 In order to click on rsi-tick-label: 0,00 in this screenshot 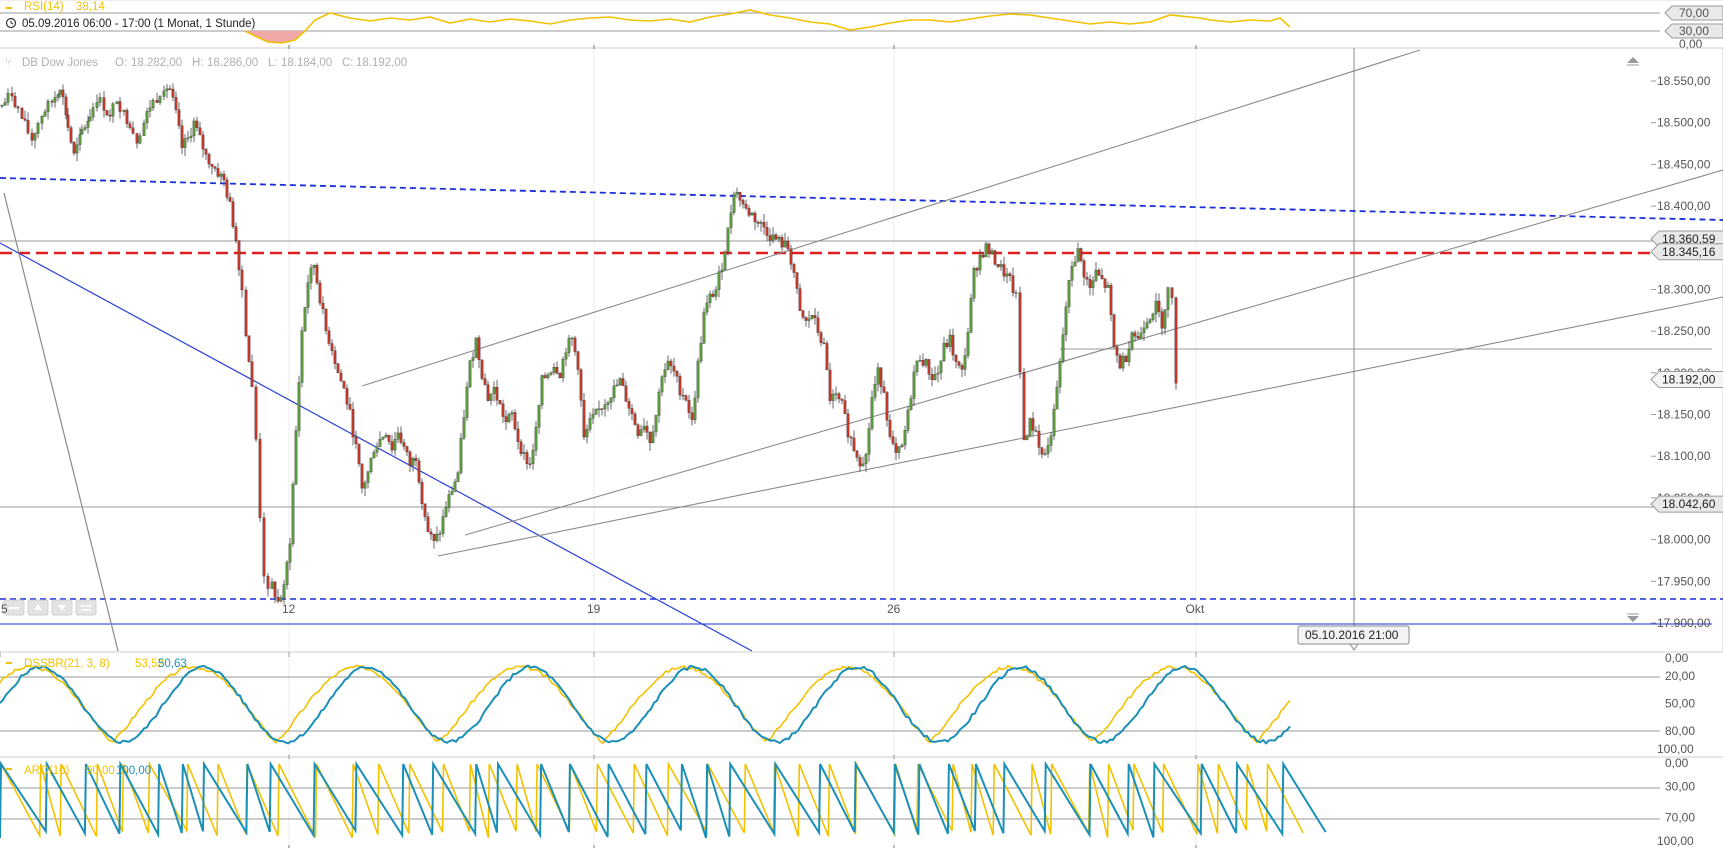, I will do `click(1691, 44)`.